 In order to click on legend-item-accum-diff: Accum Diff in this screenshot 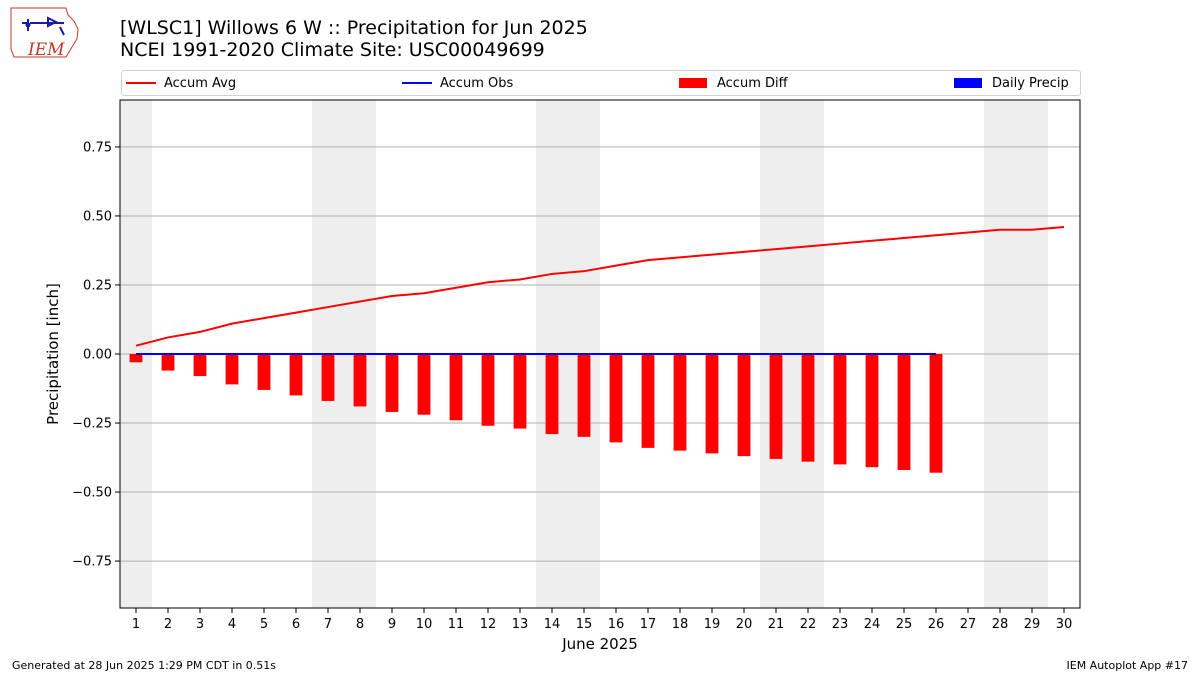, I will do `click(733, 83)`.